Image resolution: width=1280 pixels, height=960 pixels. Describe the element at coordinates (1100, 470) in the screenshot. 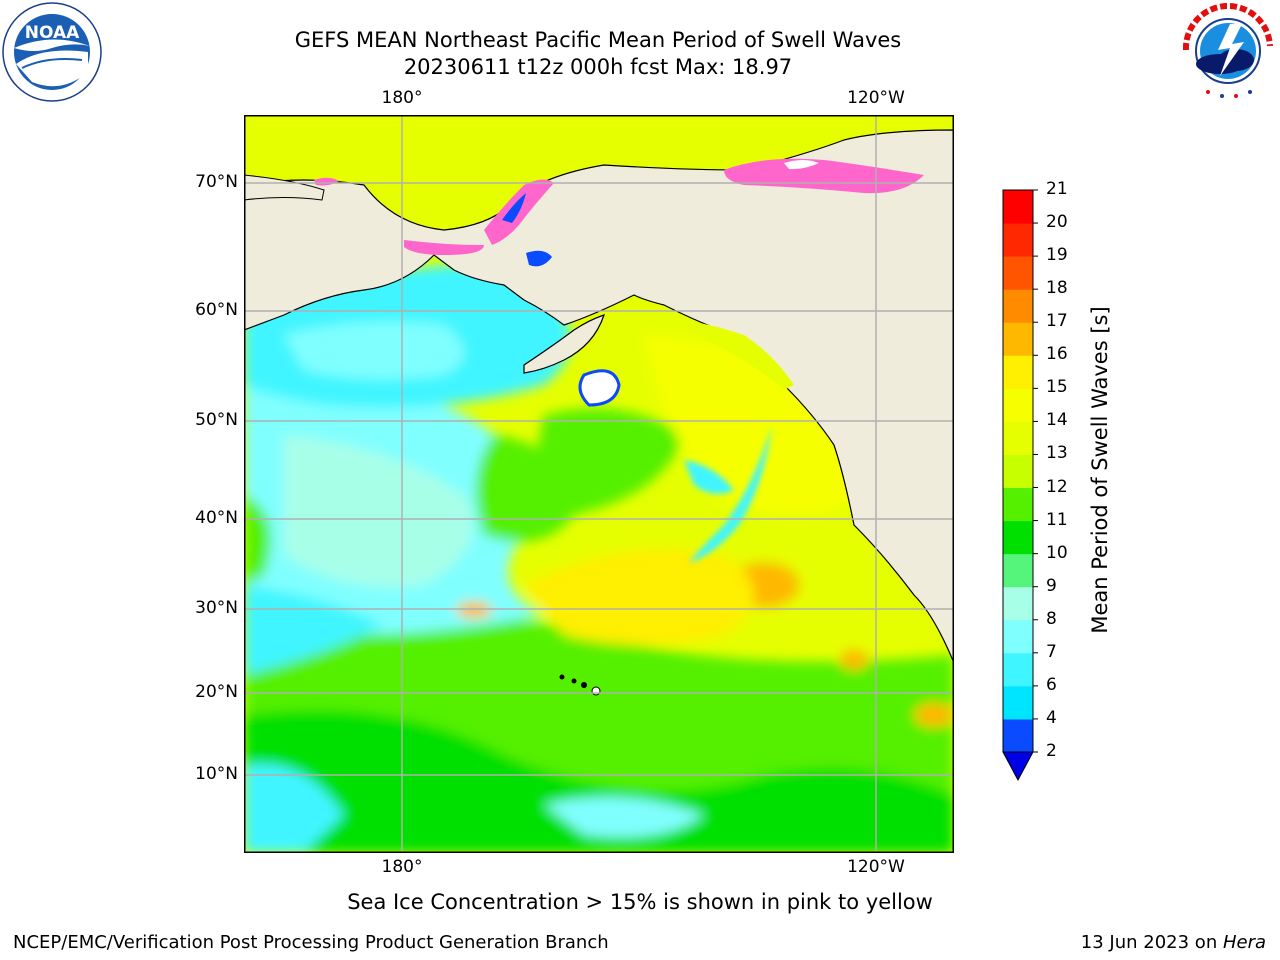

I see `colorbar-label: Mean Period of Swell Waves [s]` at that location.